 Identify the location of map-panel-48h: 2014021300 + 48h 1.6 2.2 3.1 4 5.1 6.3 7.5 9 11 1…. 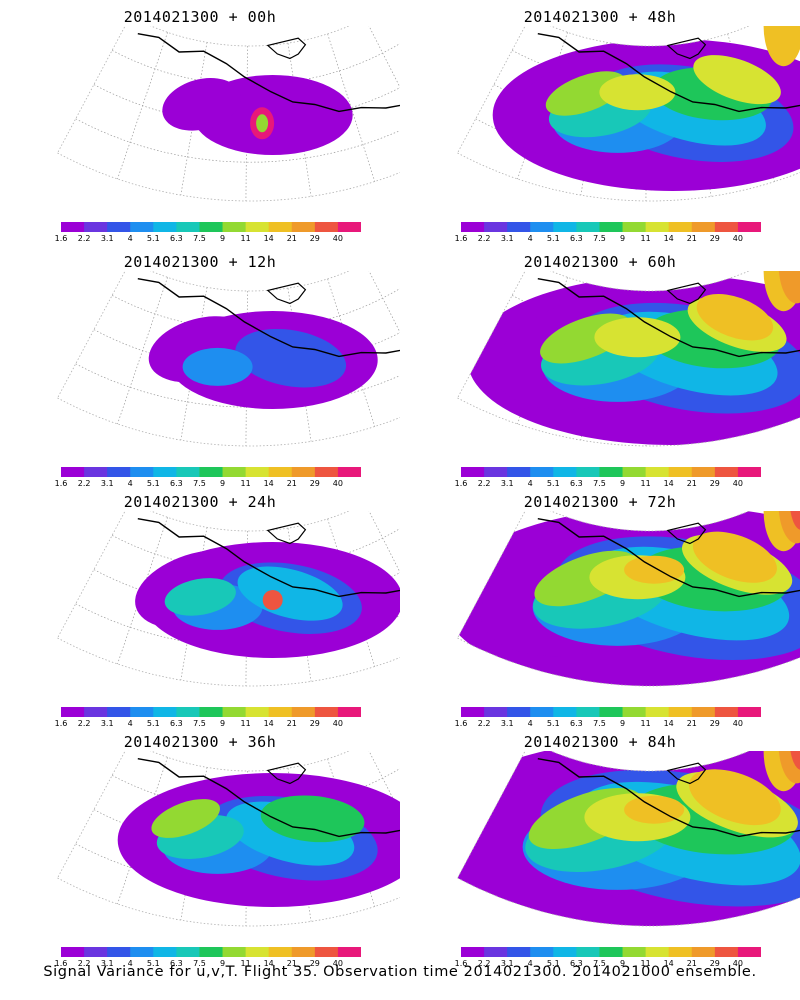
(600, 121).